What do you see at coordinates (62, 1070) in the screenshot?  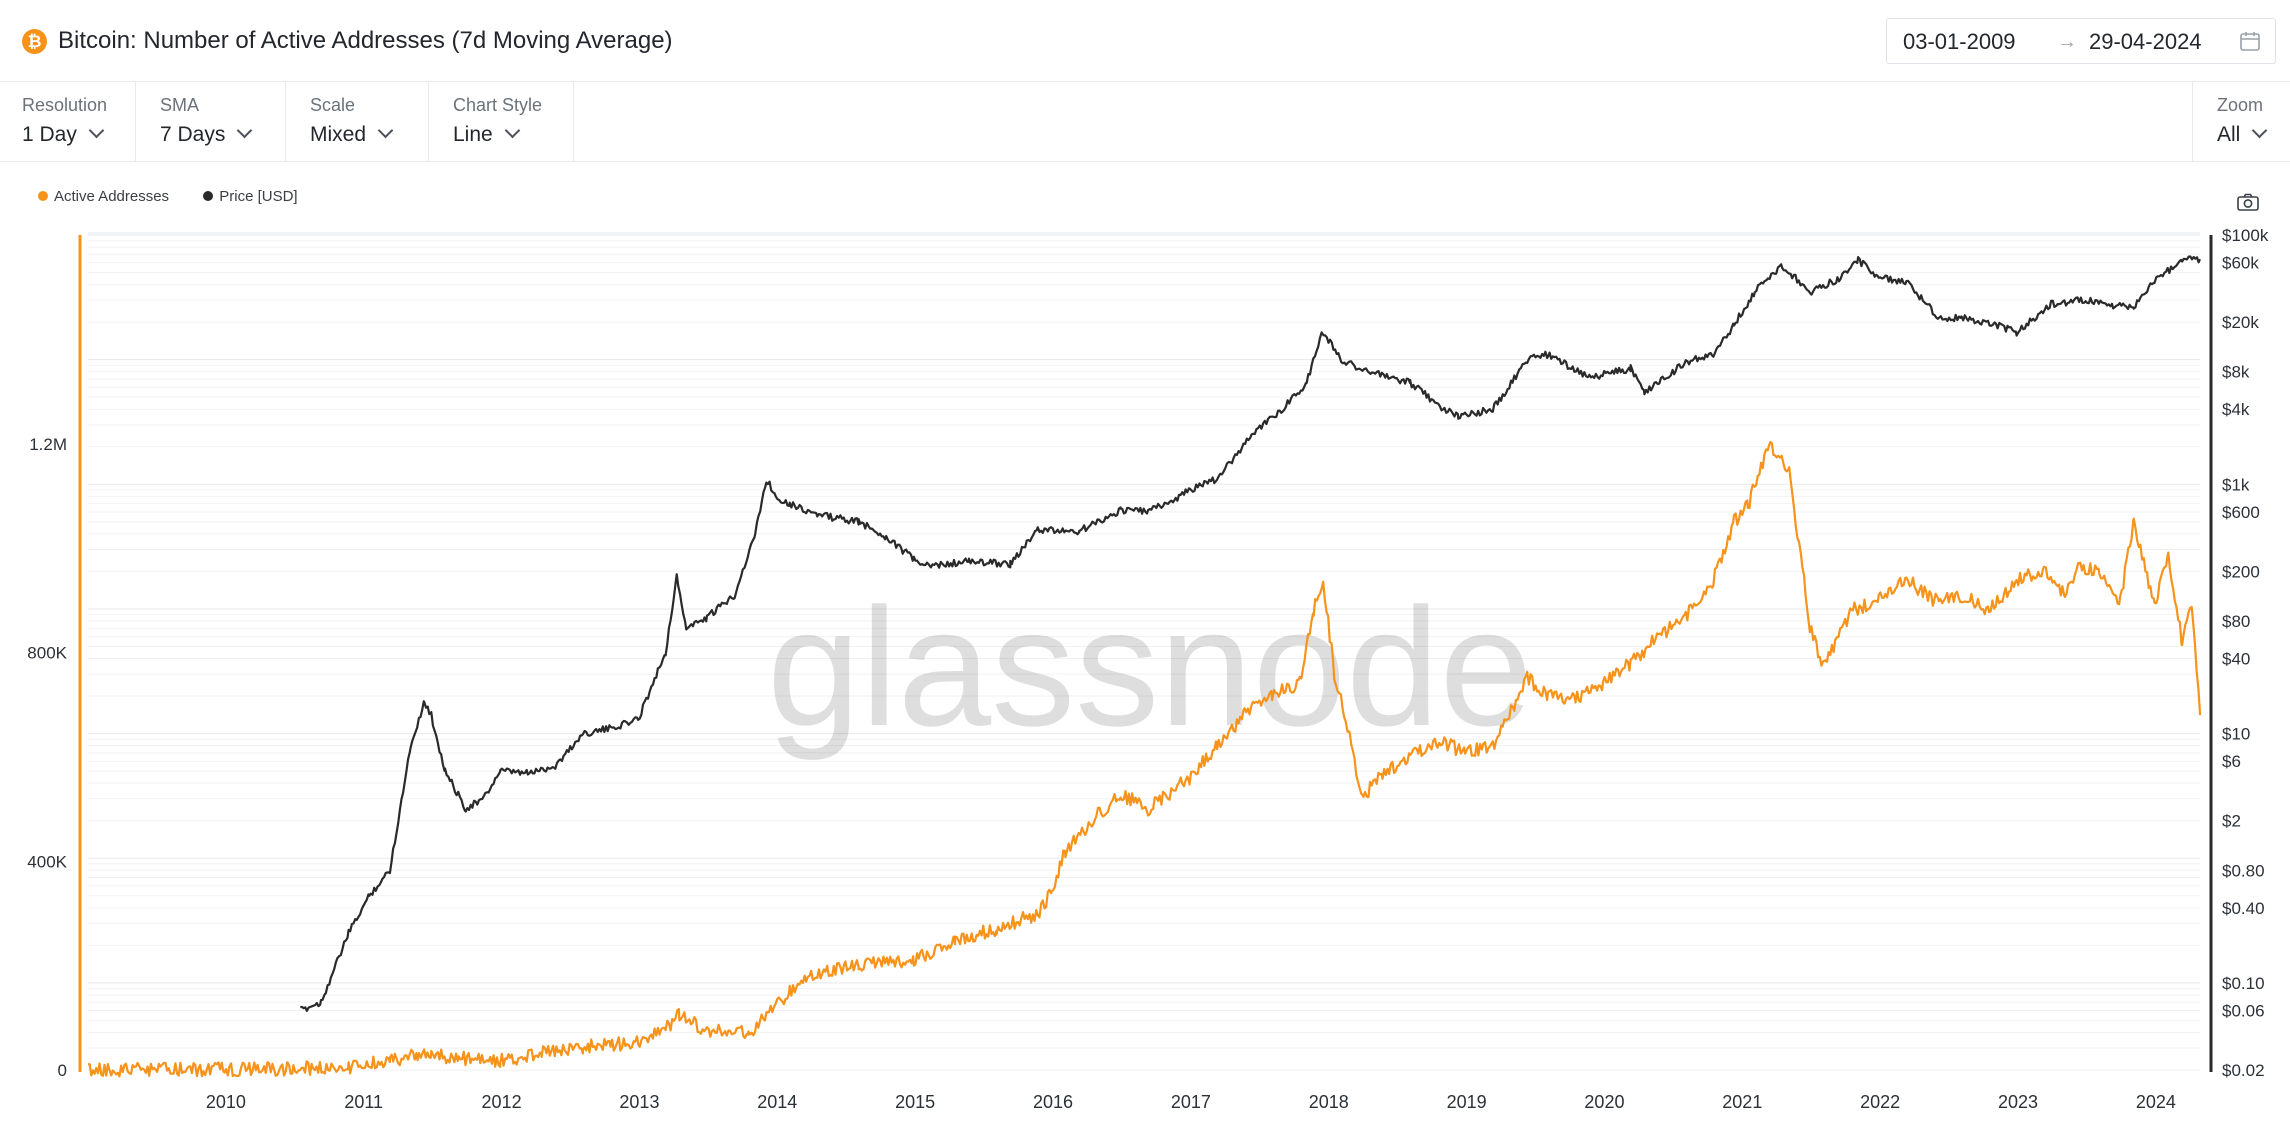 I see `left-tick-label: 0` at bounding box center [62, 1070].